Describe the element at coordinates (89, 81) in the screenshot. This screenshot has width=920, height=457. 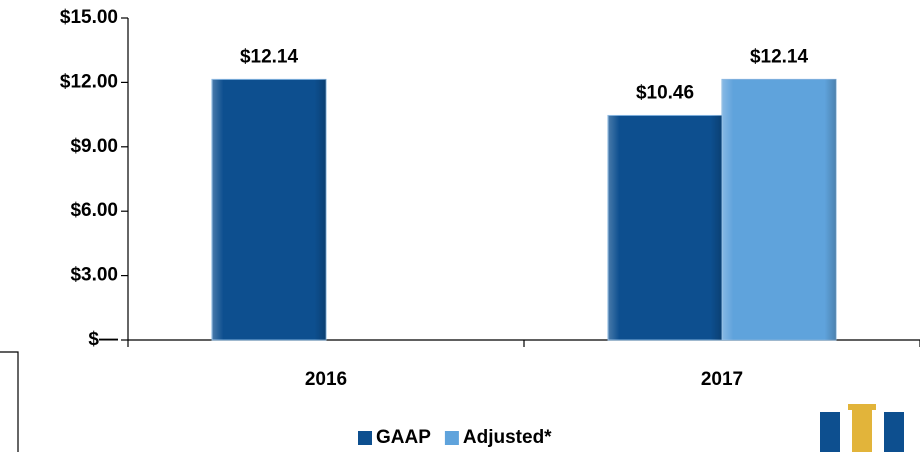
I see `y-tick-label: $12.00` at that location.